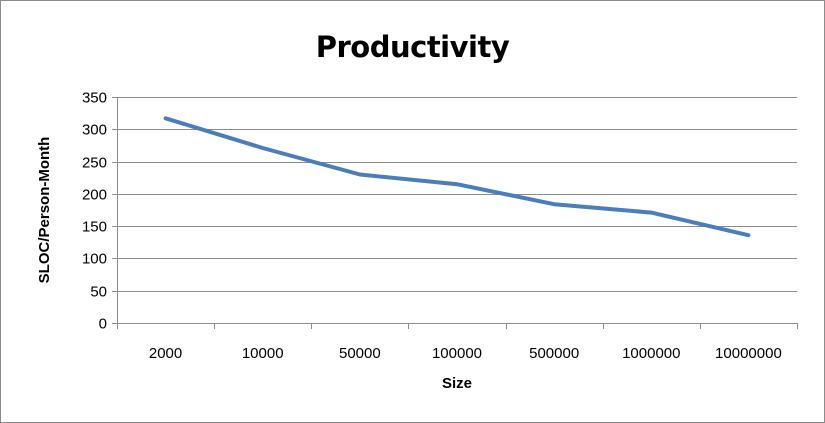  What do you see at coordinates (554, 353) in the screenshot?
I see `x-tick-label: 500000` at bounding box center [554, 353].